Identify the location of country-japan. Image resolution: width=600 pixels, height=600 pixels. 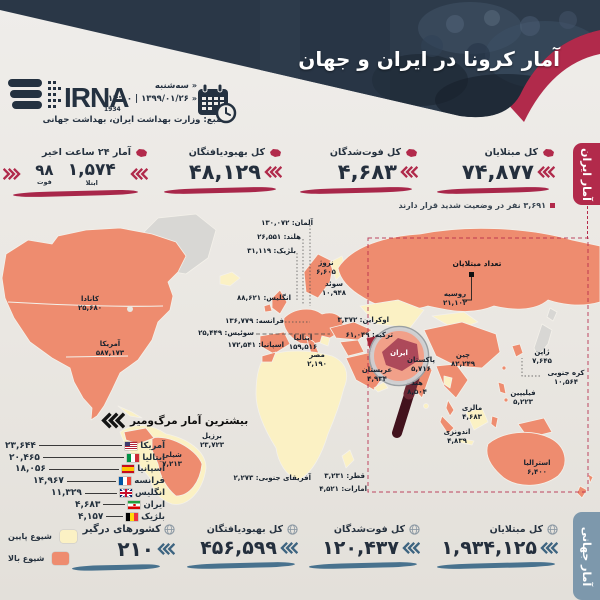
(543, 340).